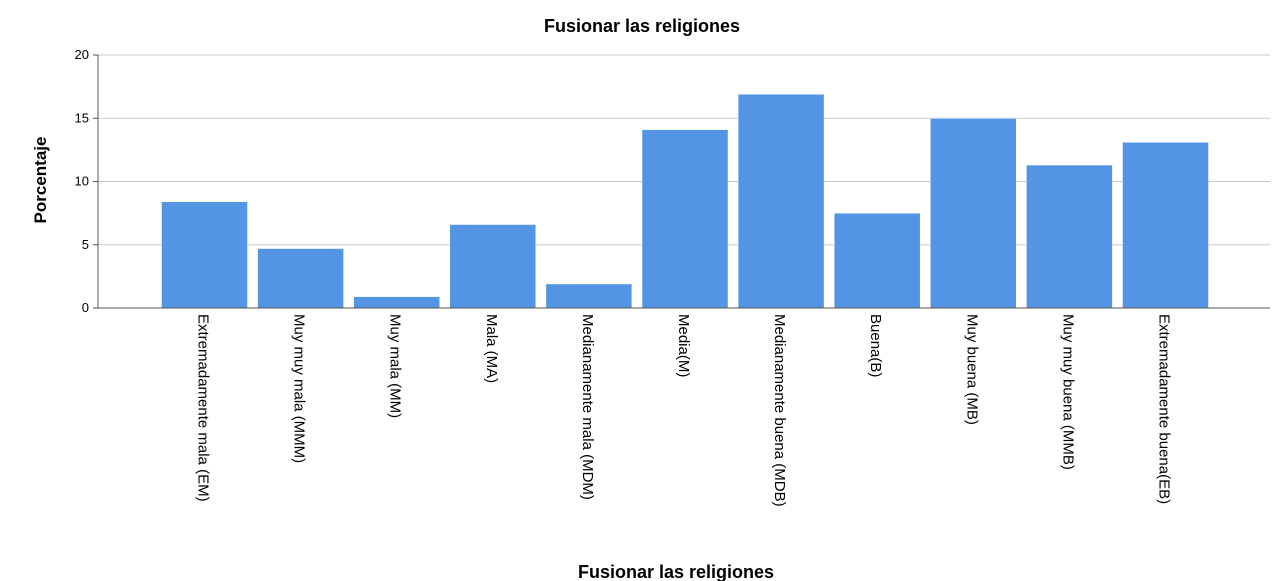 Image resolution: width=1283 pixels, height=581 pixels. I want to click on x-tick-label: Muy muy buena (MMB), so click(1067, 392).